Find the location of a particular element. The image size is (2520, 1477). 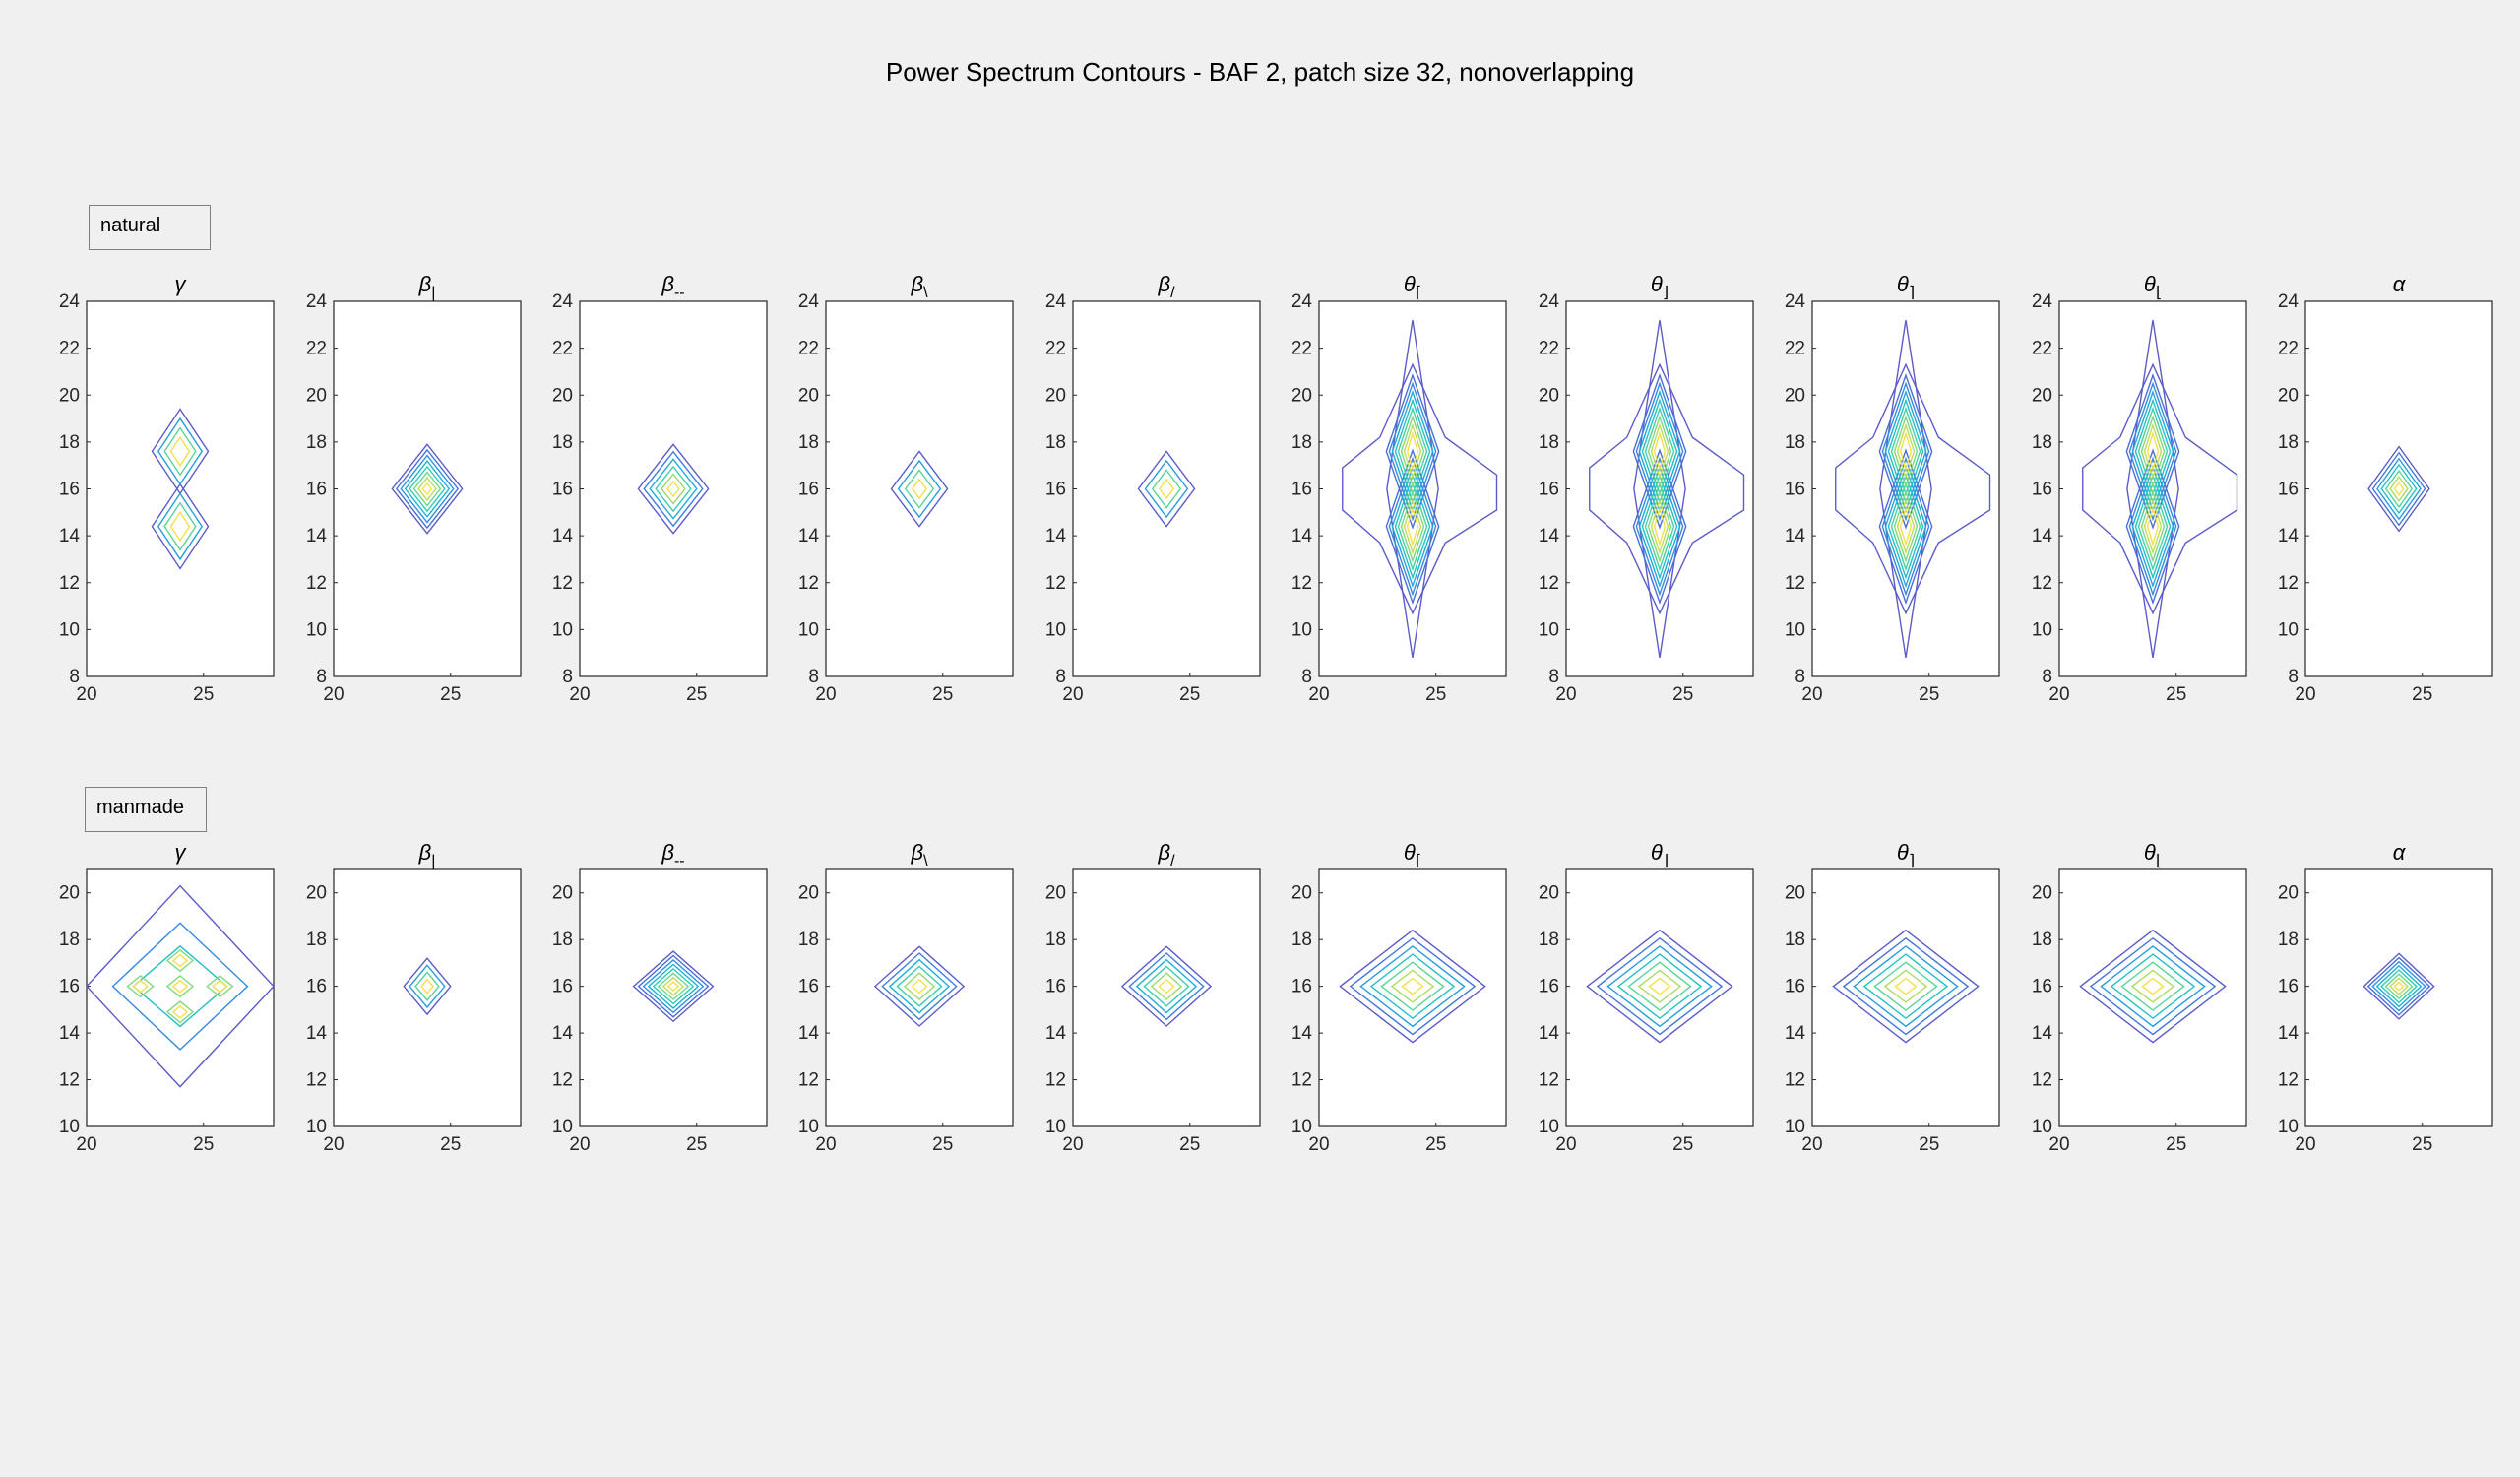

panel-natural-4: 8 10 12 14 16 18 20 22 24 20 25 β\ is located at coordinates (906, 489).